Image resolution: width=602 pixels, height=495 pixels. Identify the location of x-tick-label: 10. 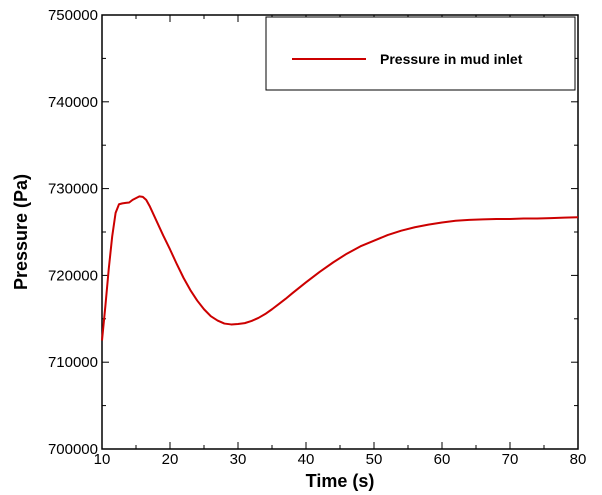
(102, 459).